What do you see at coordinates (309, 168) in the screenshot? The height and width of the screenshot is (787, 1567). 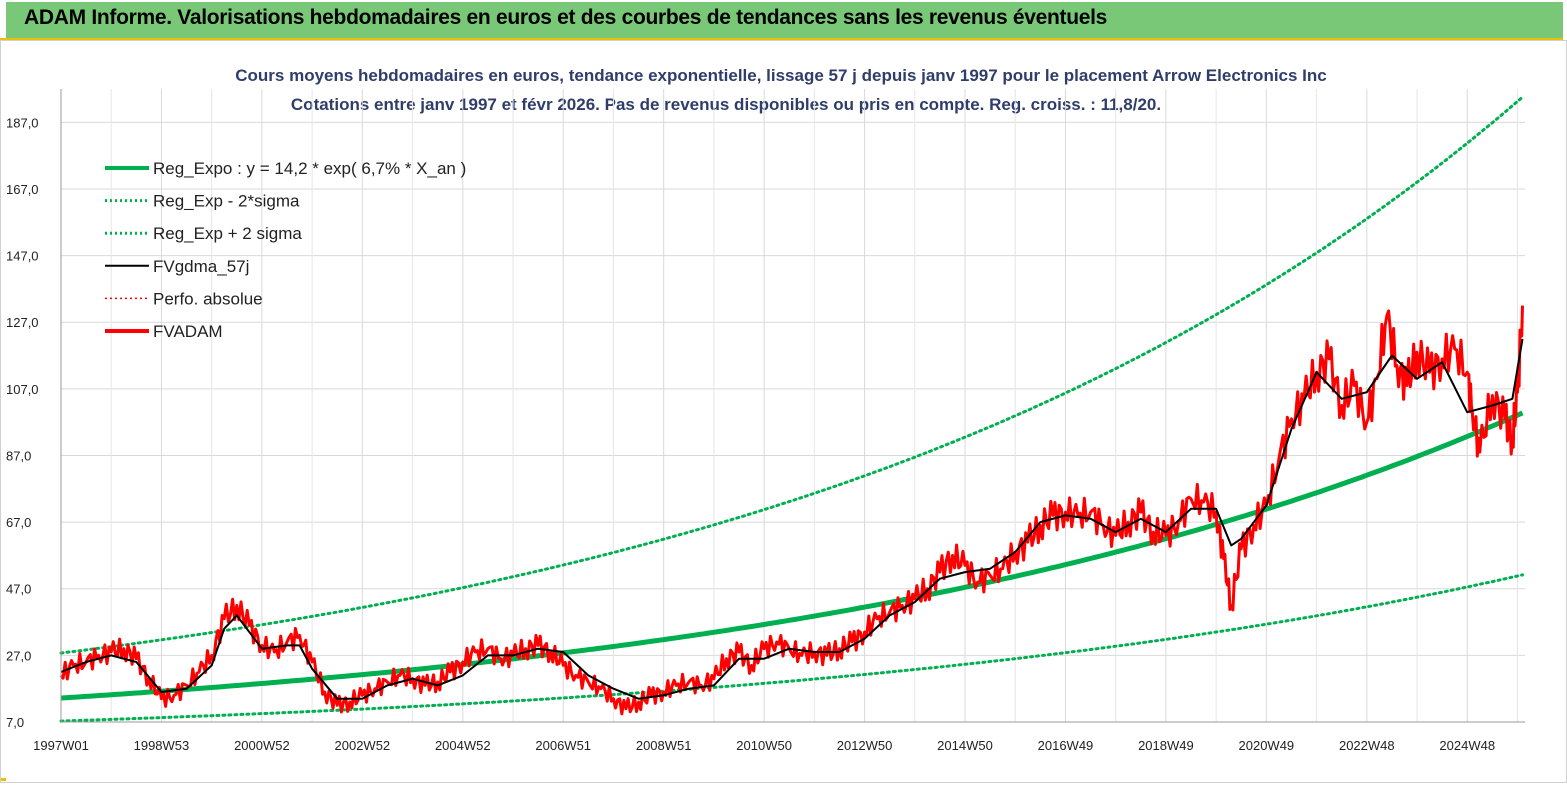 I see `legend-label: Reg_Expo : y = 14,2 * exp( 6,7% * X_an )` at bounding box center [309, 168].